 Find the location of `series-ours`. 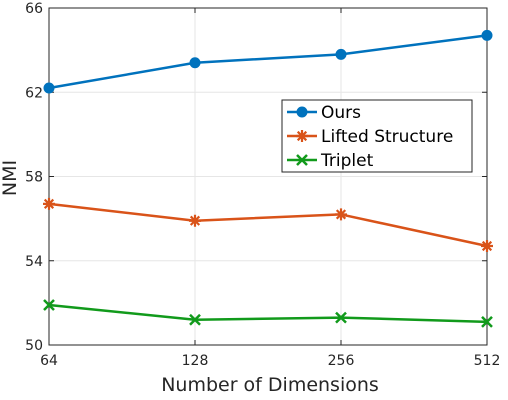

series-ours is located at coordinates (268, 61).